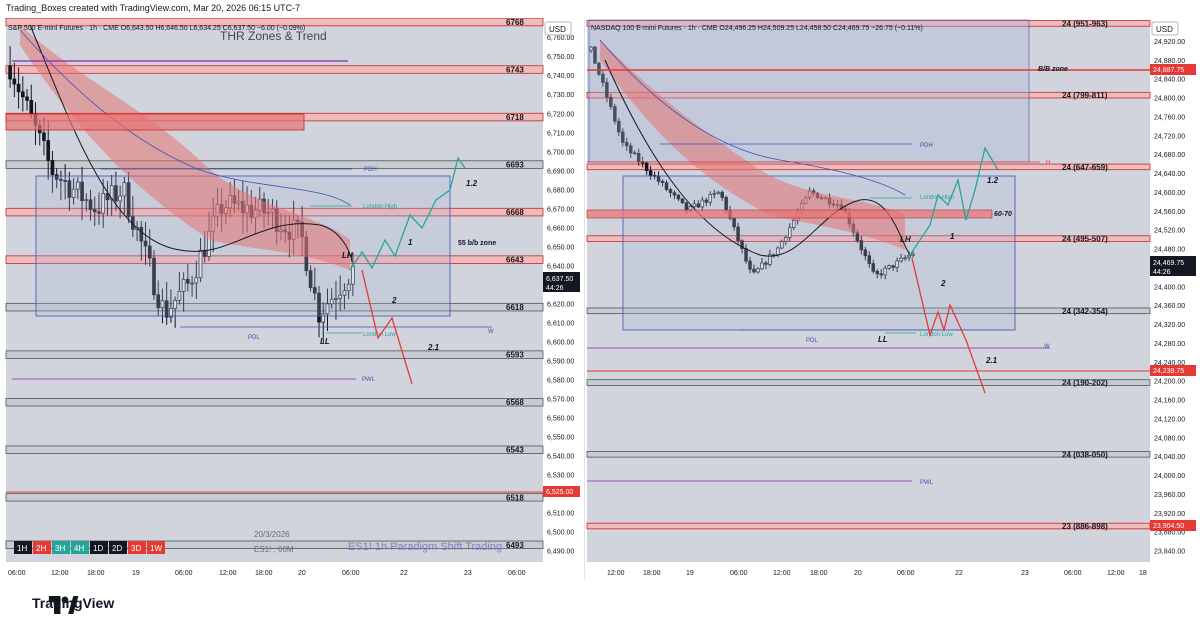 Image resolution: width=1200 pixels, height=621 pixels. I want to click on interval-button-label: 1D, so click(98, 548).